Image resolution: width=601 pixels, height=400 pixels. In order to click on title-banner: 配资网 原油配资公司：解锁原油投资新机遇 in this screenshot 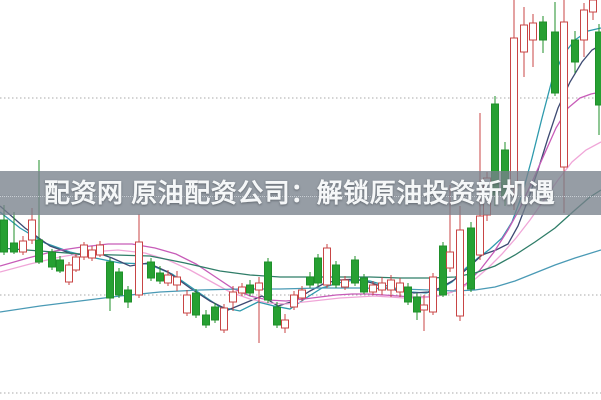, I will do `click(300, 193)`.